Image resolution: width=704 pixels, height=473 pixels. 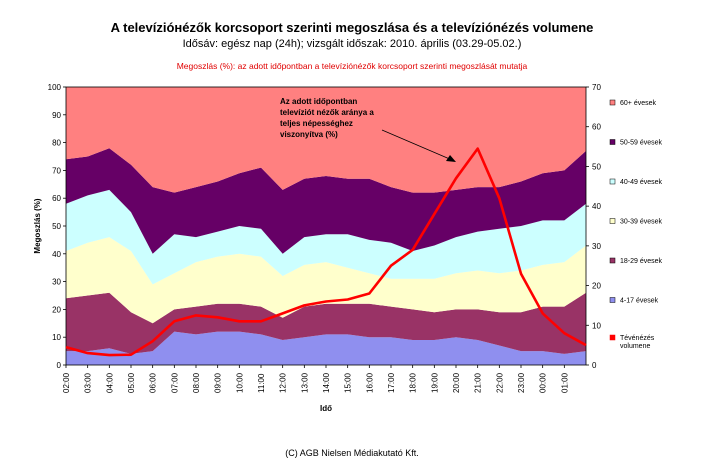 What do you see at coordinates (638, 103) in the screenshot?
I see `legend-label: 60+ évesek` at bounding box center [638, 103].